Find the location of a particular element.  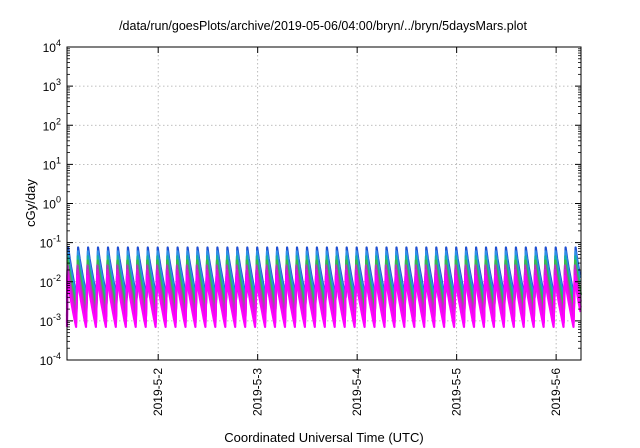

y-tick-label: 10⁻² is located at coordinates (50, 281).